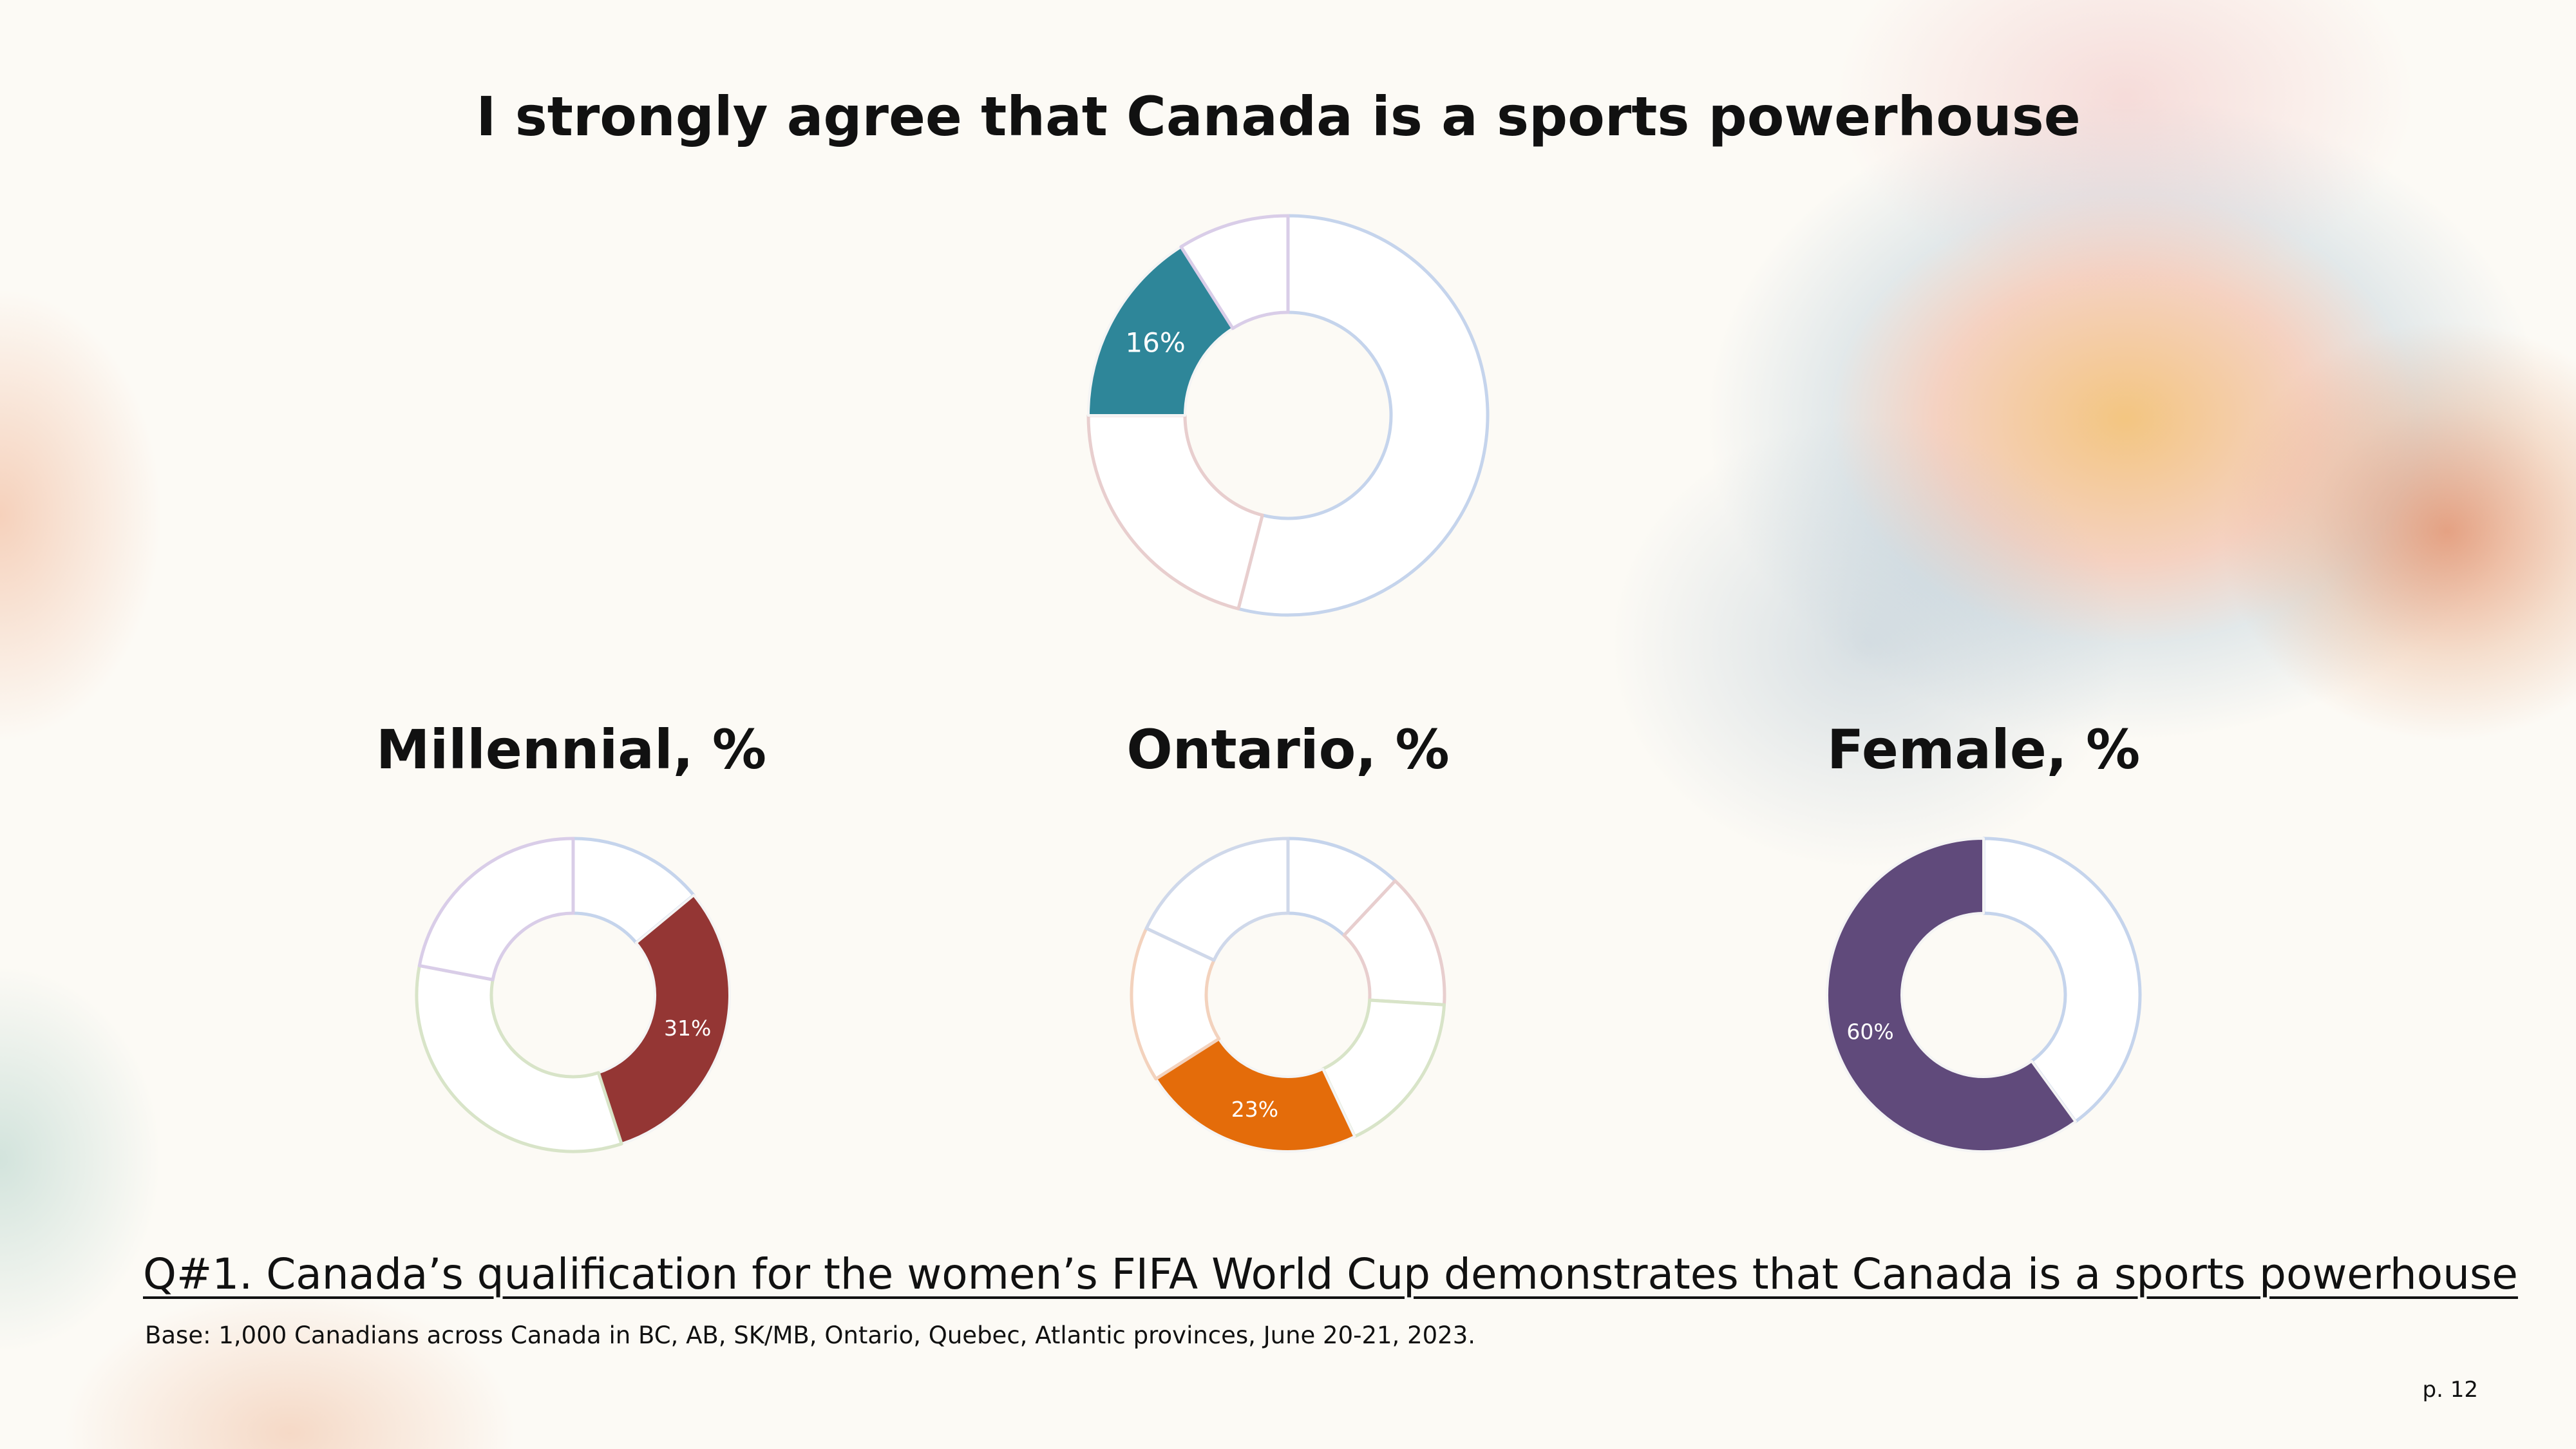  What do you see at coordinates (1288, 749) in the screenshot?
I see `chart-title-ontario: Ontario, %` at bounding box center [1288, 749].